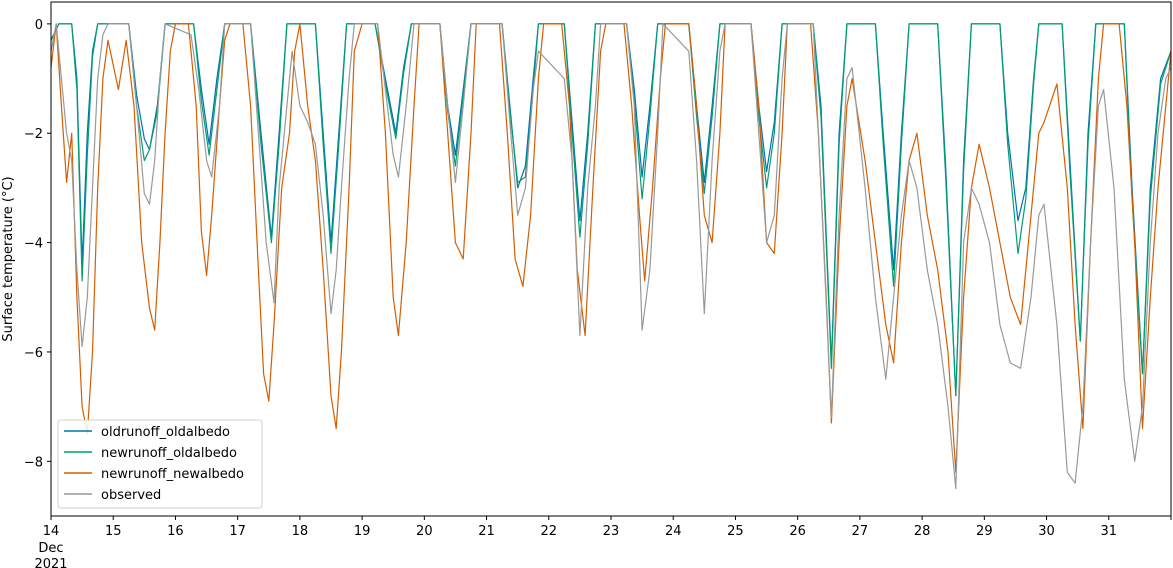 The height and width of the screenshot is (568, 1173). I want to click on x-tick-label: 17, so click(237, 531).